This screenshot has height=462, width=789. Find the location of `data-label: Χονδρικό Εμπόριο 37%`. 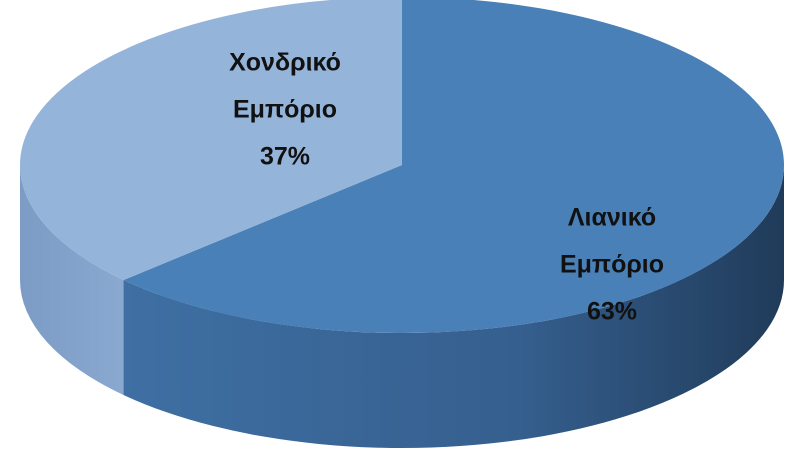

data-label: Χονδρικό Εμπόριο 37% is located at coordinates (285, 110).